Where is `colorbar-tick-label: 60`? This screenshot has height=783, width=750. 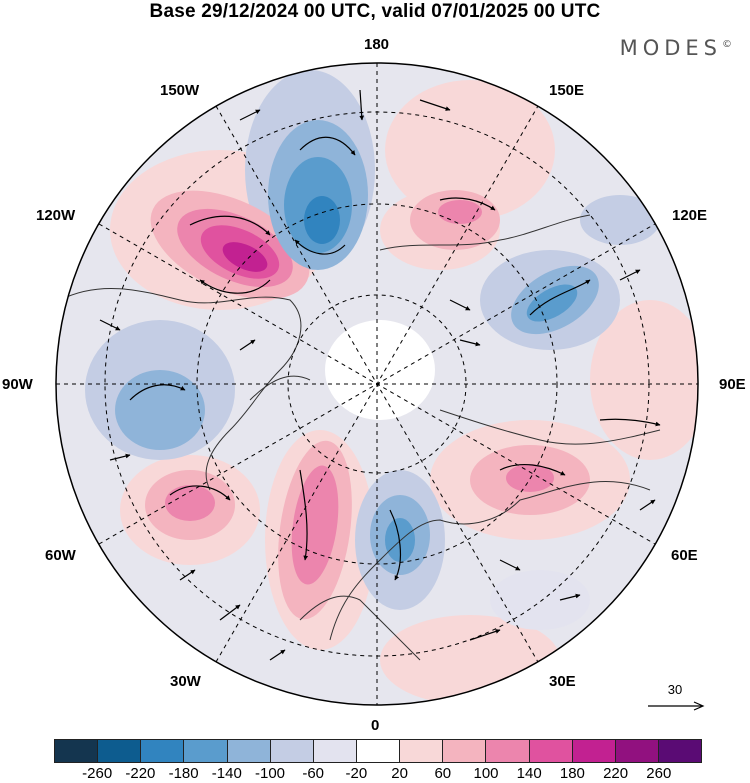
colorbar-tick-label: 60 is located at coordinates (443, 773).